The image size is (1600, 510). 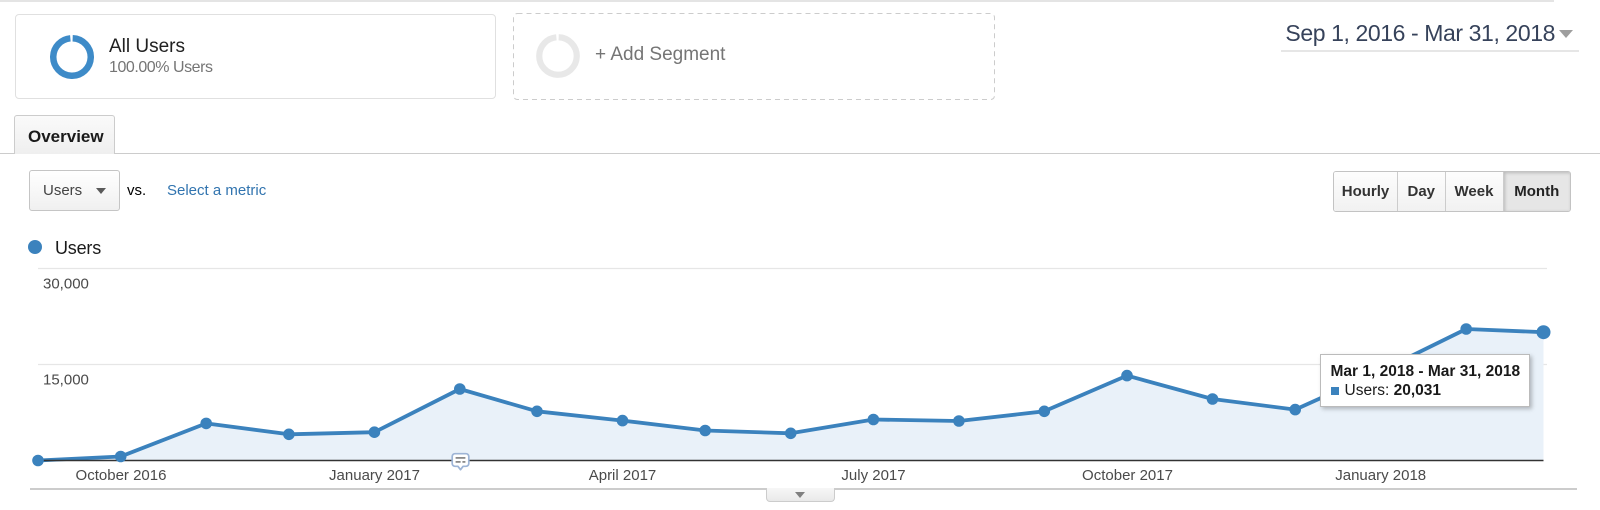 I want to click on svg-text: July 2017, so click(x=873, y=475).